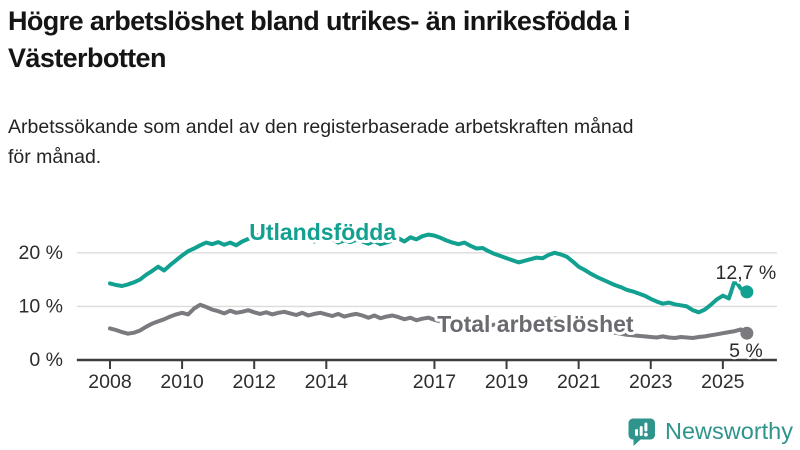  What do you see at coordinates (506, 382) in the screenshot?
I see `x-axis-tick-label: 2019` at bounding box center [506, 382].